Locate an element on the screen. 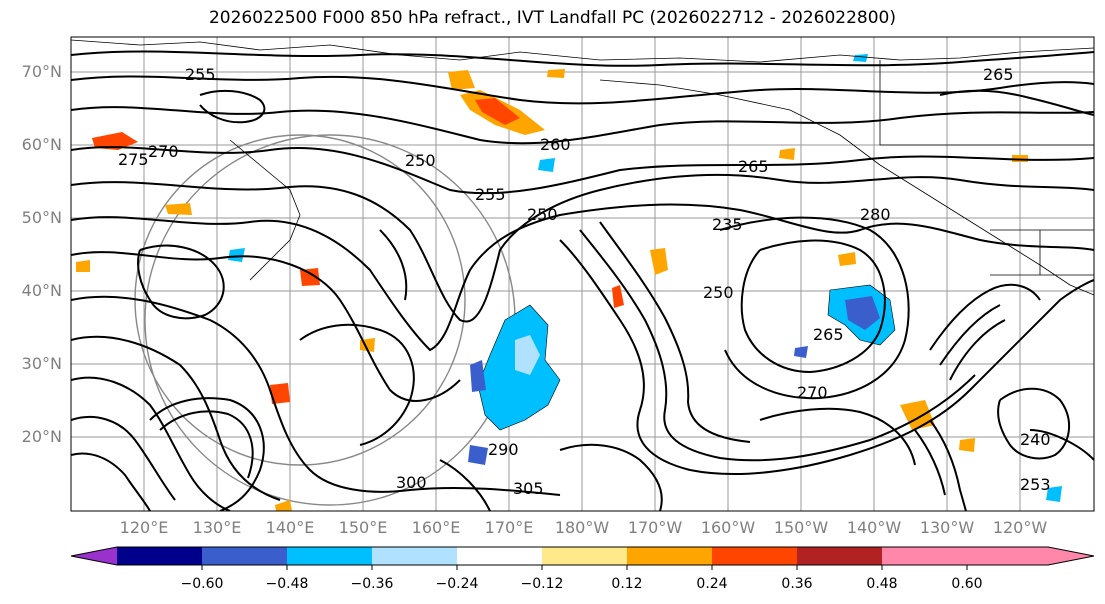 The image size is (1105, 604). contour-label: 280 is located at coordinates (875, 214).